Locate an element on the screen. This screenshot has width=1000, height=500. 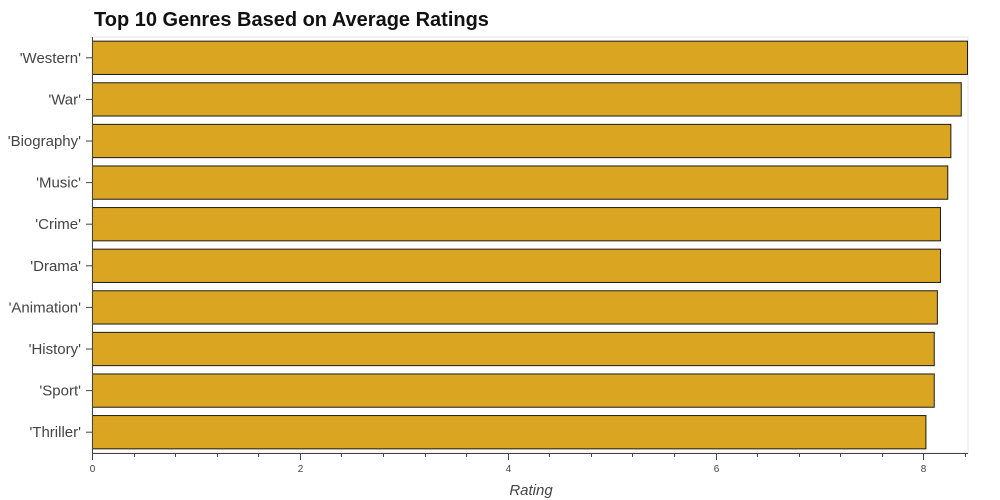
x-tick-label: 0 is located at coordinates (93, 469).